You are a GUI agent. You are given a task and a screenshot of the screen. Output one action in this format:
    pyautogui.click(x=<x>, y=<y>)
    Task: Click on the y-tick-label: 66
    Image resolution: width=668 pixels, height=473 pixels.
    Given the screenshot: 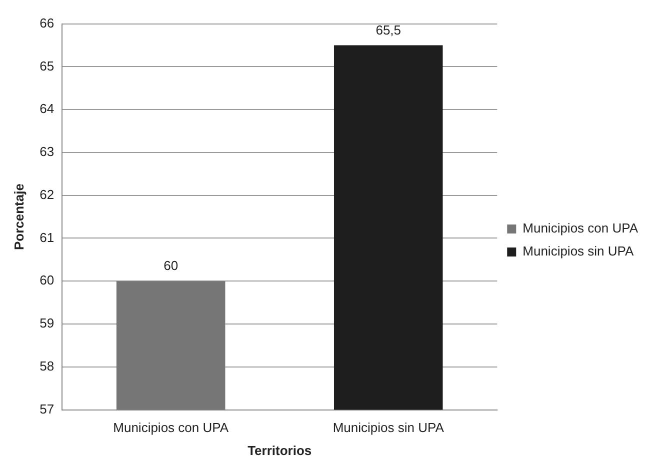 What is the action you would take?
    pyautogui.click(x=47, y=22)
    